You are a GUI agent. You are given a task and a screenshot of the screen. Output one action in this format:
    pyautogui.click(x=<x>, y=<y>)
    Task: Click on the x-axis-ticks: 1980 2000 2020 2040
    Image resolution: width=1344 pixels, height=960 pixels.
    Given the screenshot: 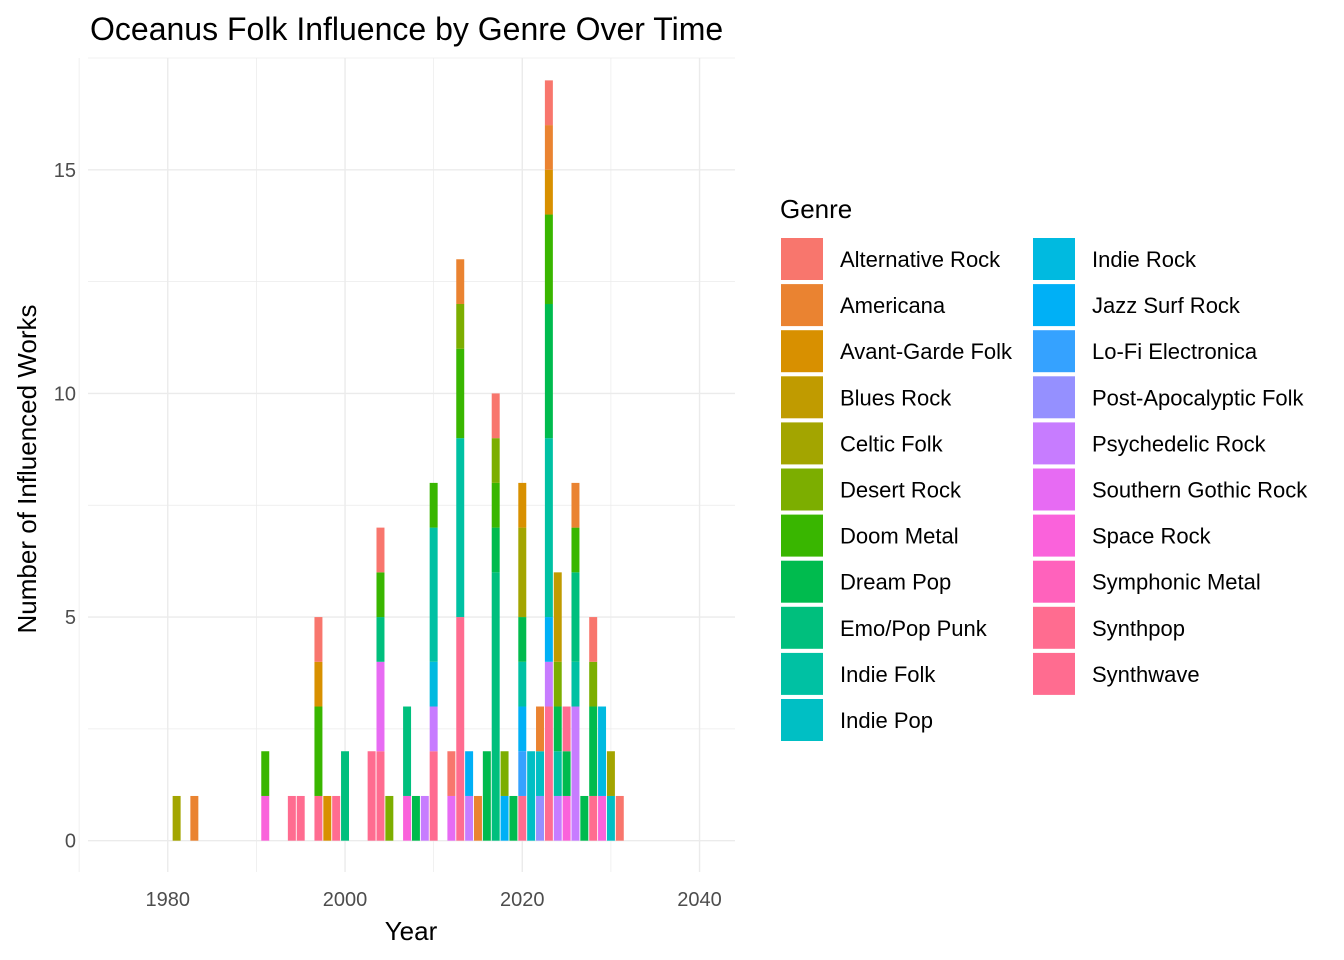 What is the action you would take?
    pyautogui.click(x=434, y=900)
    